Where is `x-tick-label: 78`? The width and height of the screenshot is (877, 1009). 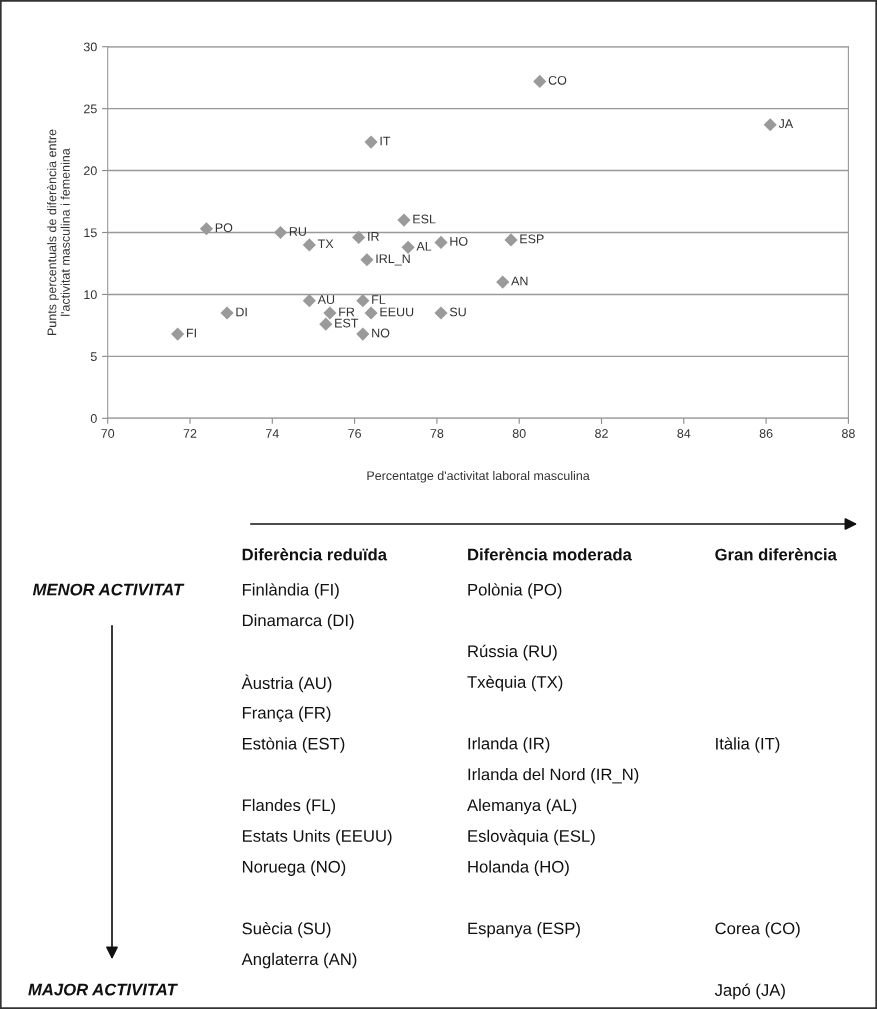
x-tick-label: 78 is located at coordinates (437, 433).